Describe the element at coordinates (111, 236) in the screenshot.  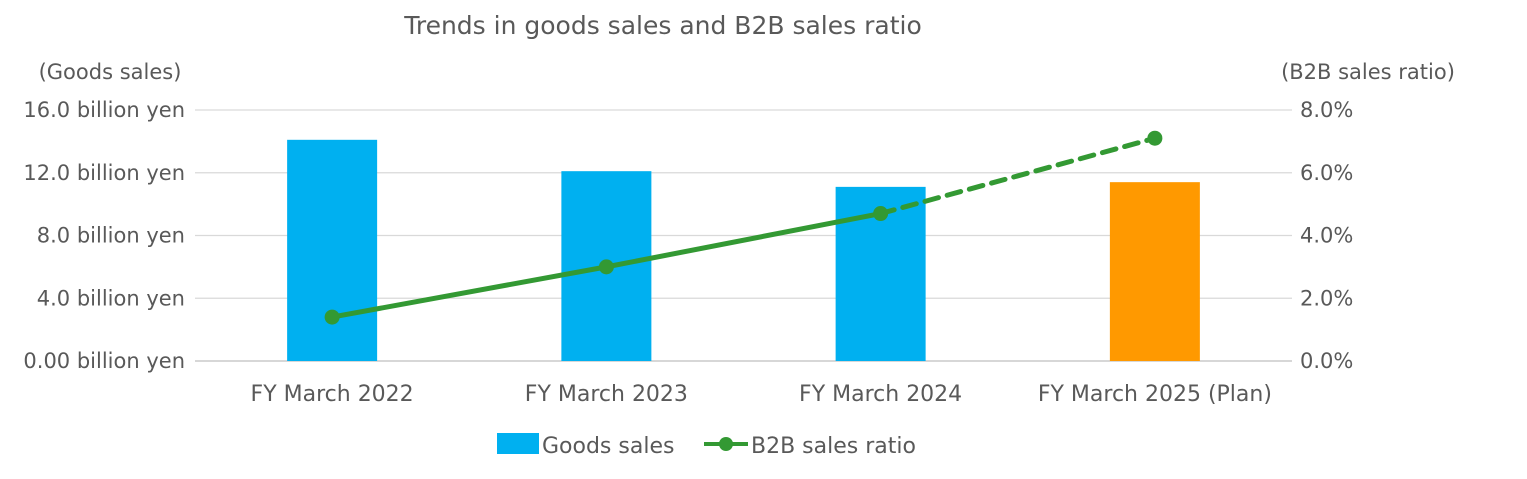
I see `left-tick-label: 8.0 billion yen` at that location.